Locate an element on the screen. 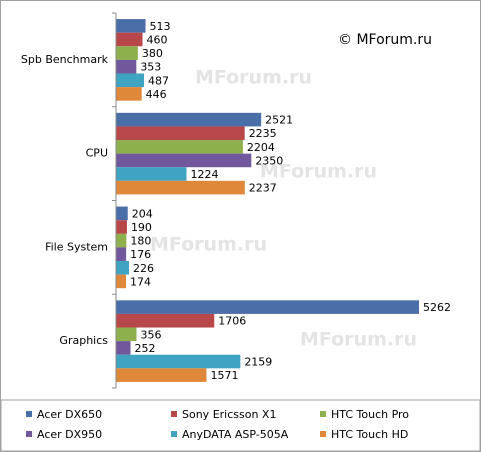 Image resolution: width=481 pixels, height=452 pixels. legend-label: HTC Touch Pro is located at coordinates (370, 414).